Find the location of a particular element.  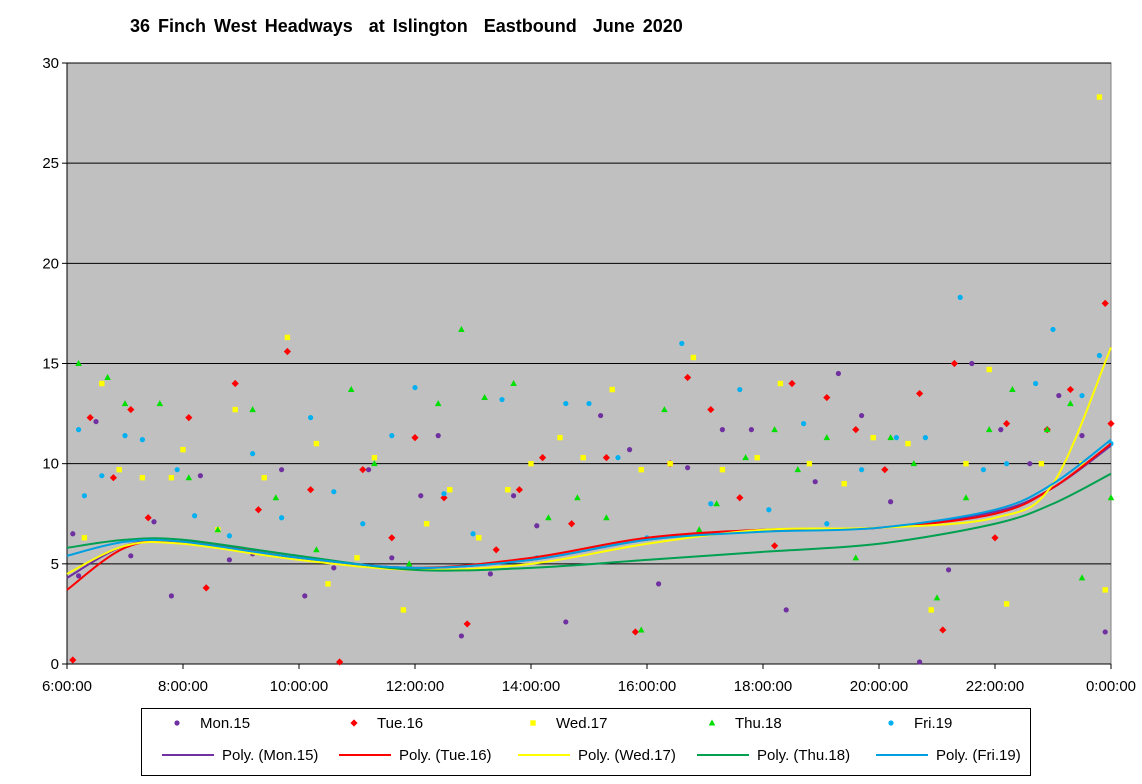

x-tick-label: 22:00:00 is located at coordinates (995, 686).